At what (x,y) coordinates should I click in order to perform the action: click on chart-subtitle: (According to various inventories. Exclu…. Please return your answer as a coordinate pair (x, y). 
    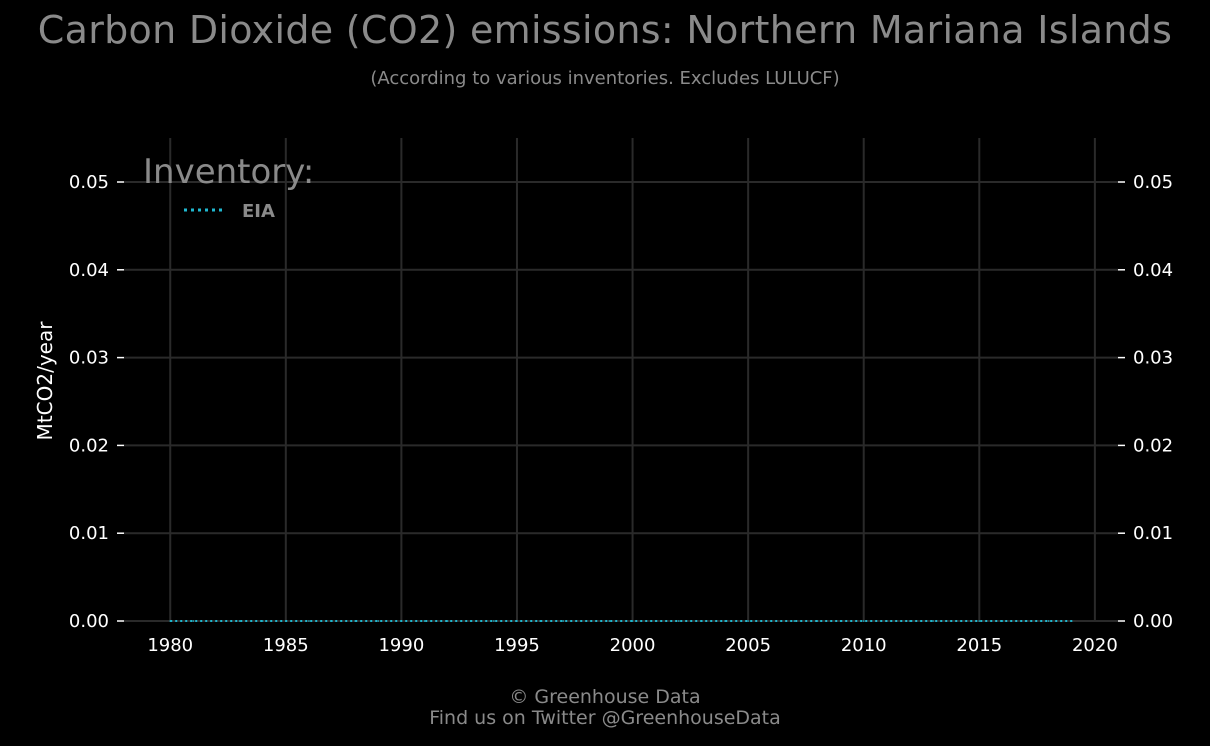
    Looking at the image, I should click on (605, 78).